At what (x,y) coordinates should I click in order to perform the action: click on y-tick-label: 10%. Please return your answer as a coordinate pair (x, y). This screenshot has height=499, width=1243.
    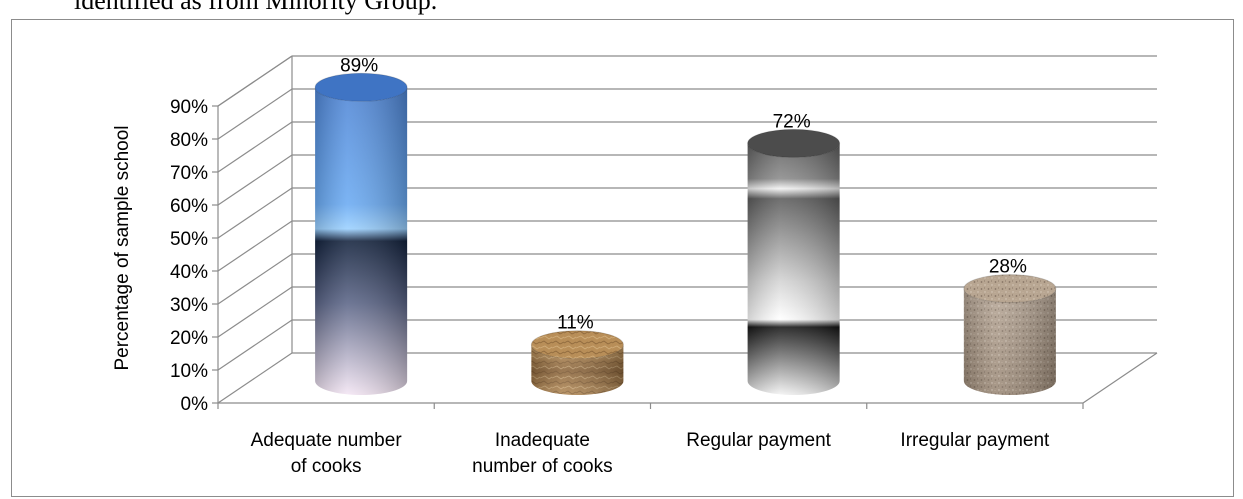
    Looking at the image, I should click on (189, 371).